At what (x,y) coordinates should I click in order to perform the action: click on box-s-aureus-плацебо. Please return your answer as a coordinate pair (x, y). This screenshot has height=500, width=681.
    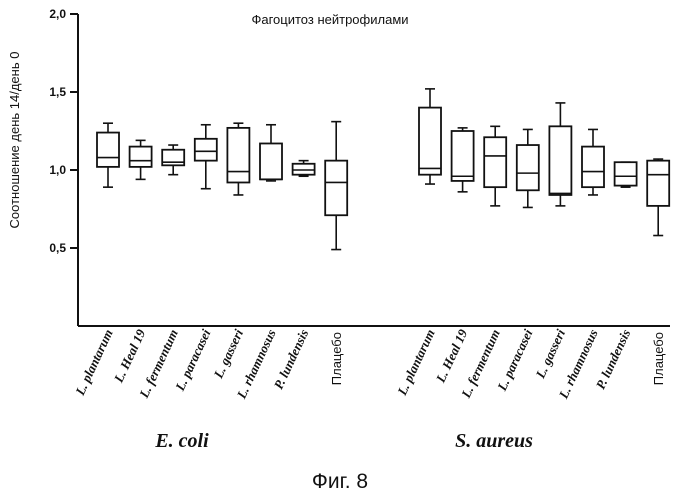
    Looking at the image, I should click on (658, 197).